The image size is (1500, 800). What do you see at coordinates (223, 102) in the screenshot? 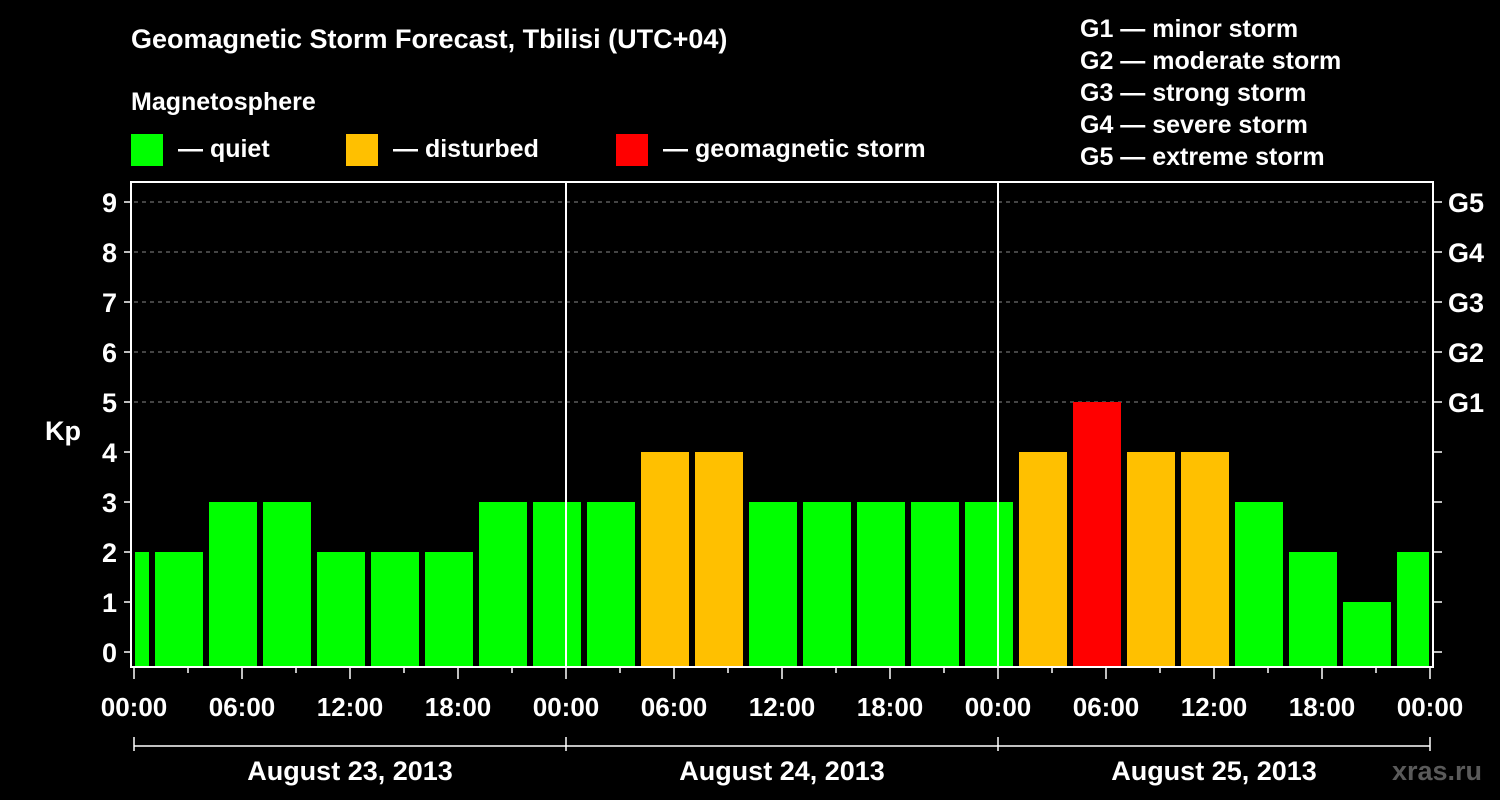
I see `chart-subtitle: Magnetosphere` at bounding box center [223, 102].